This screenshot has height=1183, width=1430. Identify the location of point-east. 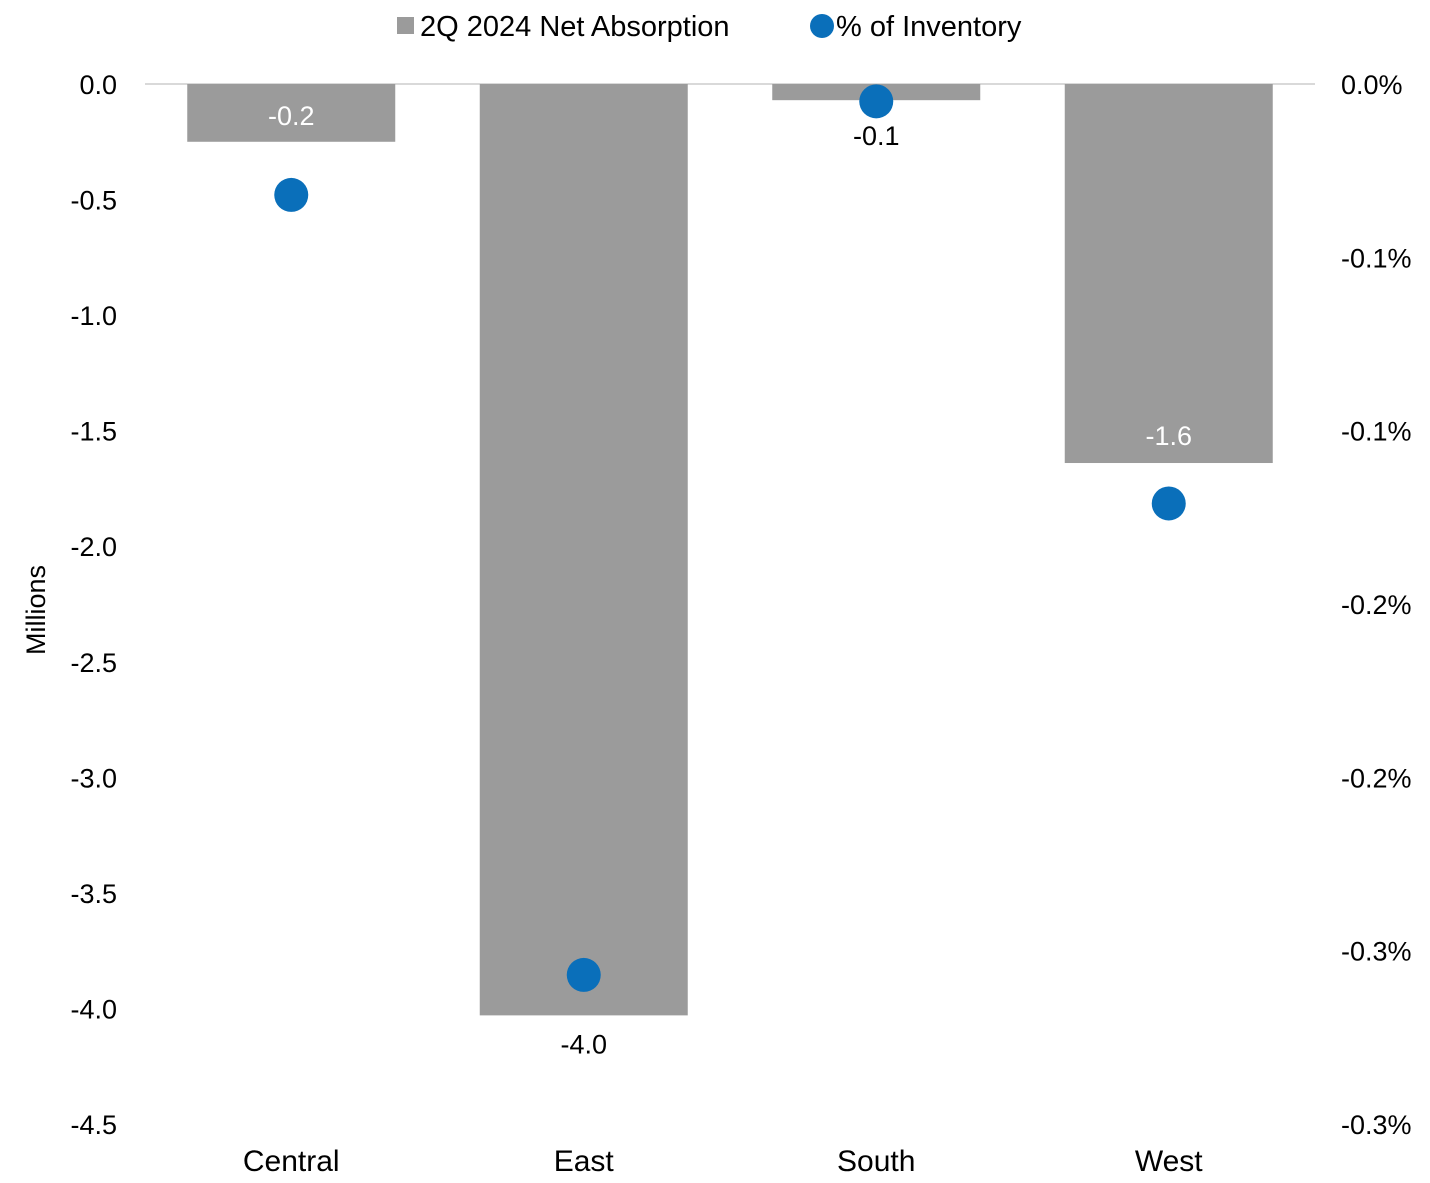
(583, 974).